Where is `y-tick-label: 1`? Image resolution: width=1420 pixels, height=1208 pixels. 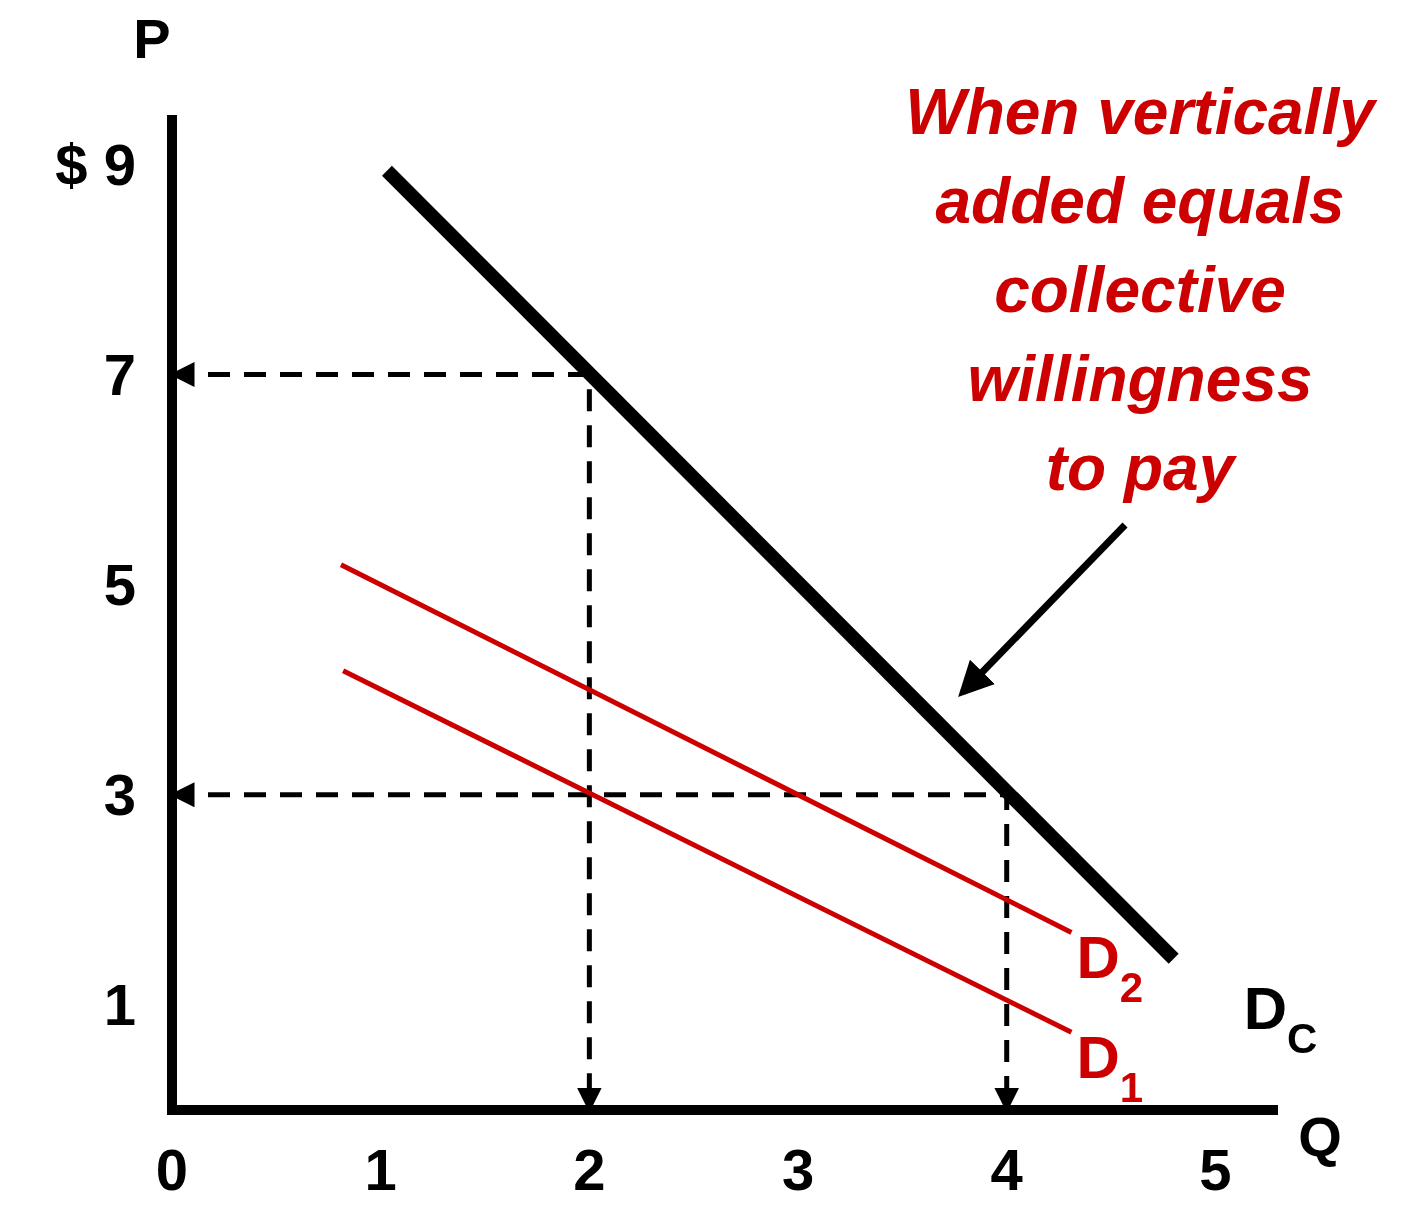 y-tick-label: 1 is located at coordinates (119, 1005).